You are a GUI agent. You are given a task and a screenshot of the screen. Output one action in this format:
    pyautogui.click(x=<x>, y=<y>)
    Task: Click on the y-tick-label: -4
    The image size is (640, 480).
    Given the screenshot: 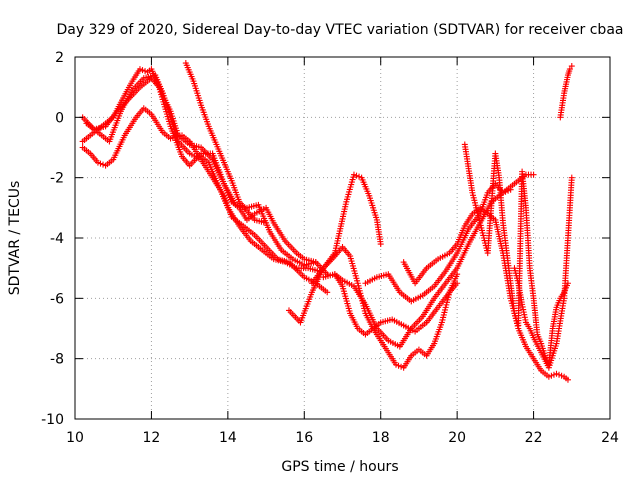 What is the action you would take?
    pyautogui.click(x=57, y=239)
    